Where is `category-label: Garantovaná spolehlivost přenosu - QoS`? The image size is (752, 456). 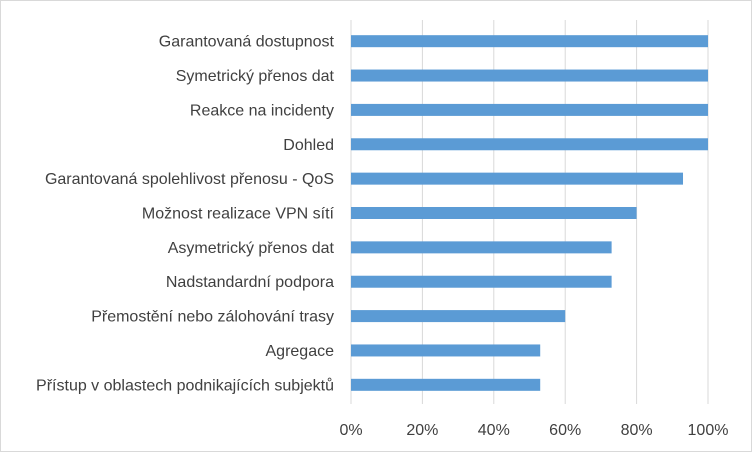
category-label: Garantovaná spolehlivost přenosu - QoS is located at coordinates (189, 179).